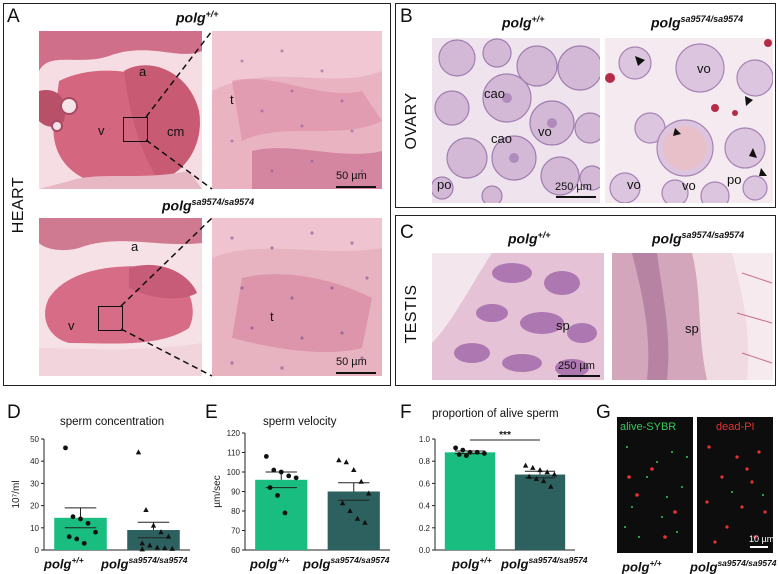  What do you see at coordinates (563, 325) in the screenshot?
I see `testis-wt-label-sp: sp` at bounding box center [563, 325].